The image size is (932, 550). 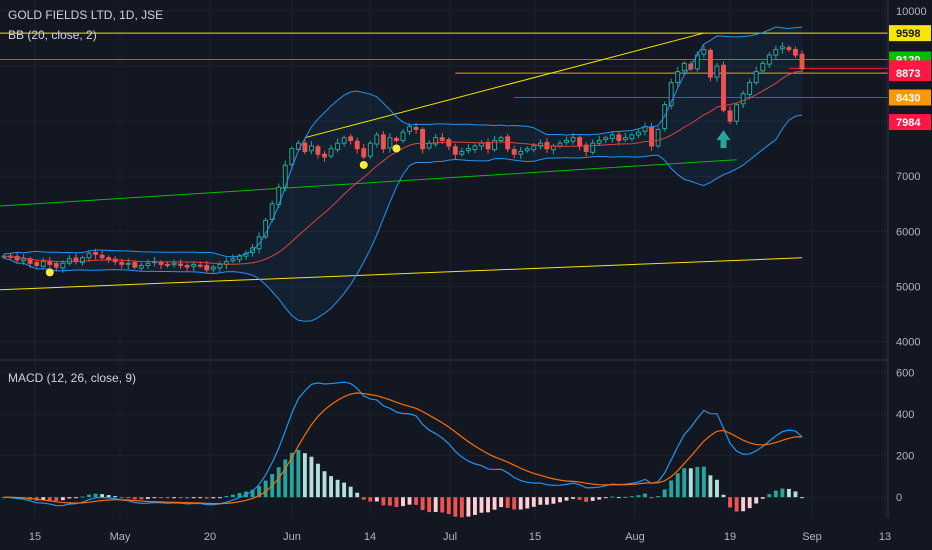 What do you see at coordinates (905, 415) in the screenshot?
I see `macd-axis-tick: 400` at bounding box center [905, 415].